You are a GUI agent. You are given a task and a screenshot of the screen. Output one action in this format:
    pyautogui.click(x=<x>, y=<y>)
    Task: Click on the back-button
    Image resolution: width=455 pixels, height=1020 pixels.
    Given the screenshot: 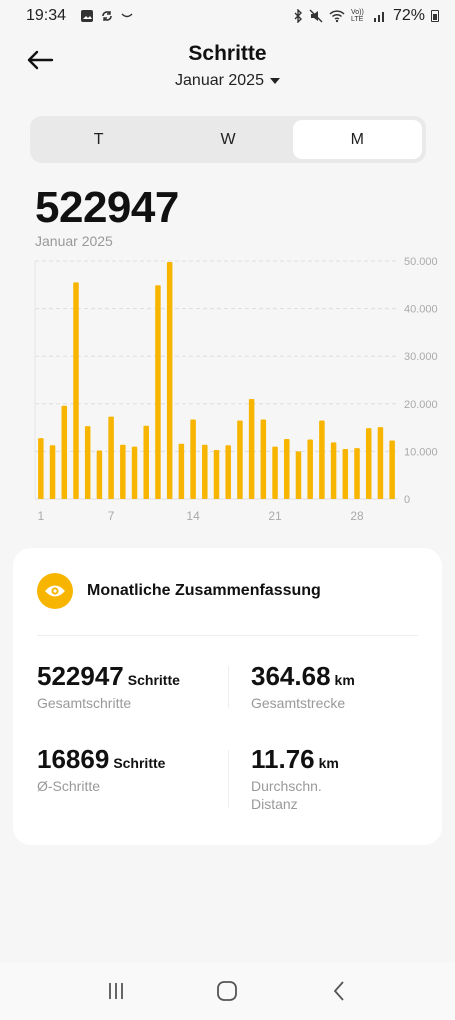 What is the action you would take?
    pyautogui.click(x=41, y=60)
    